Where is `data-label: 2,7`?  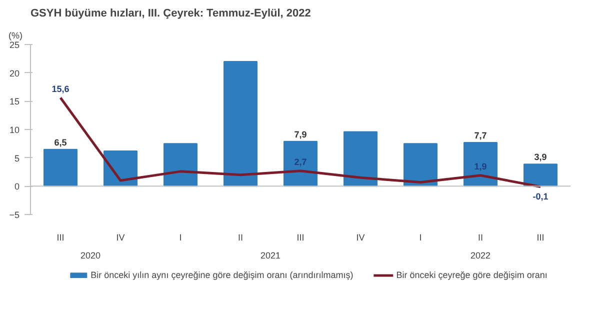 data-label: 2,7 is located at coordinates (300, 161).